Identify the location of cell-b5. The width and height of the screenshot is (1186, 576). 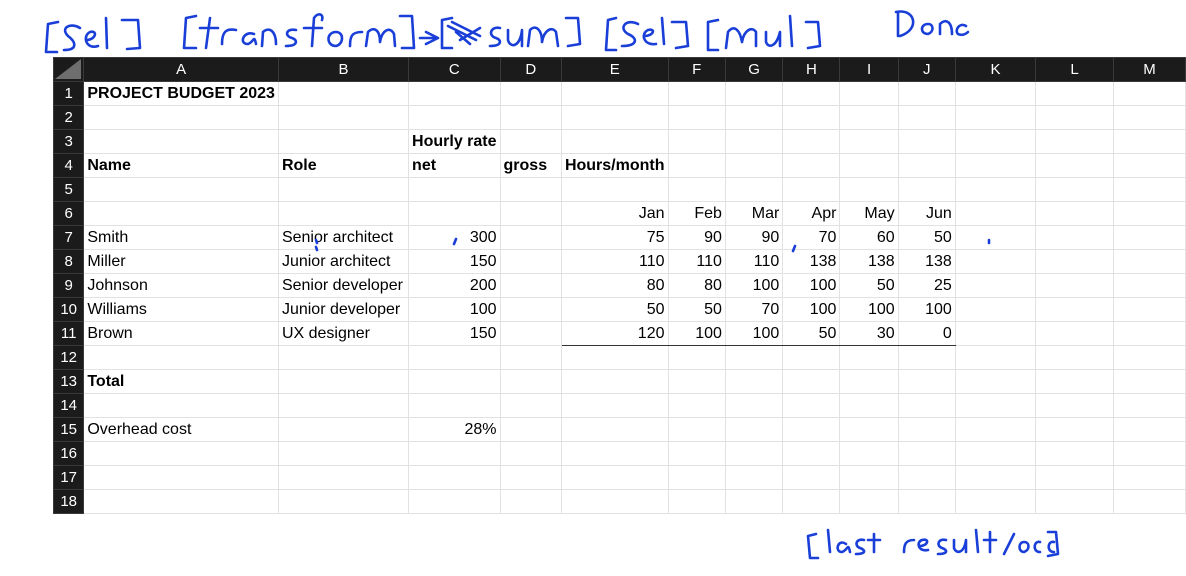
(343, 189).